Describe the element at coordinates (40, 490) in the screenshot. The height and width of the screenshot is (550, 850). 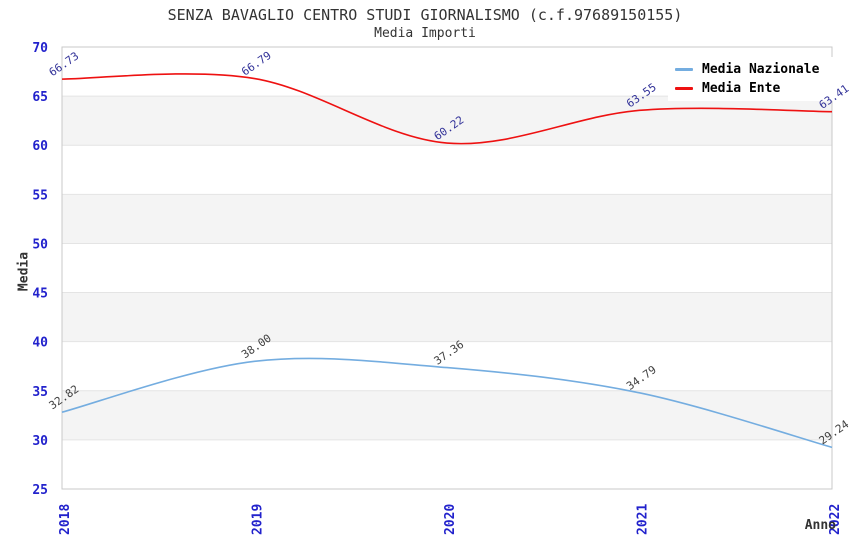
I see `y-tick-label: 25` at that location.